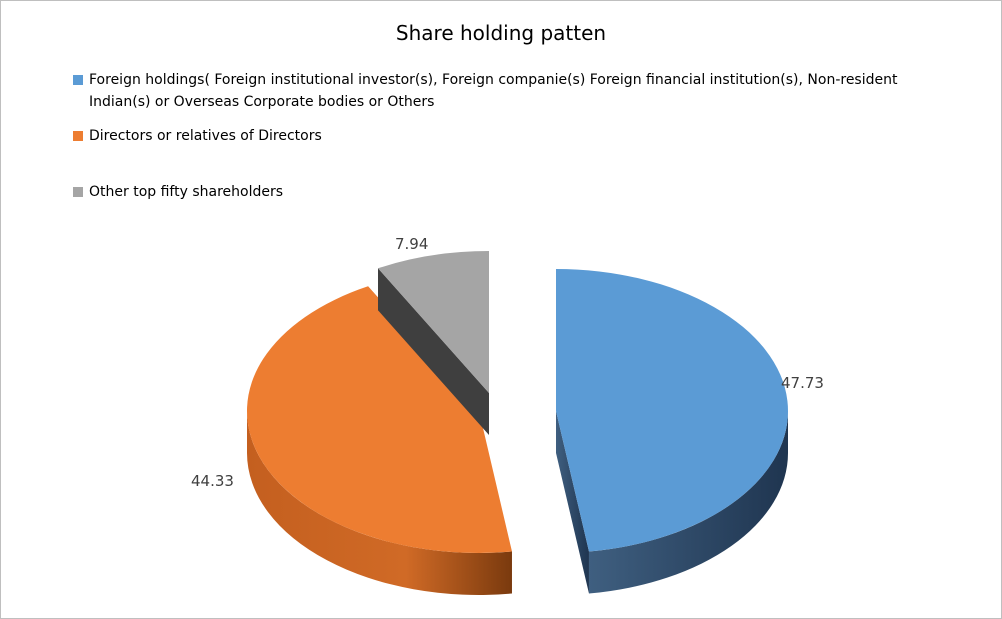 This screenshot has width=1002, height=619. I want to click on legend-swatch-other-top-fifty, so click(78, 192).